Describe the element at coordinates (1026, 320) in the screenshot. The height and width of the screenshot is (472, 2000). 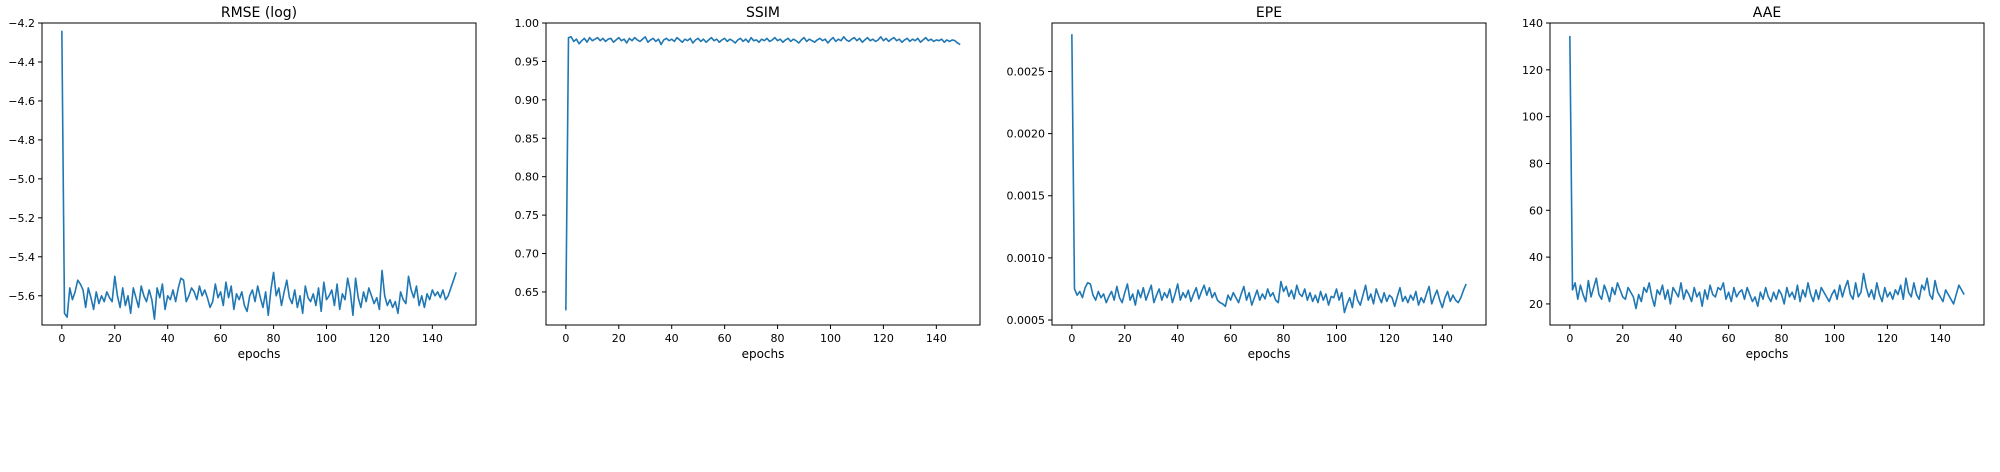
I see `y-tick-label: 0.0005` at that location.